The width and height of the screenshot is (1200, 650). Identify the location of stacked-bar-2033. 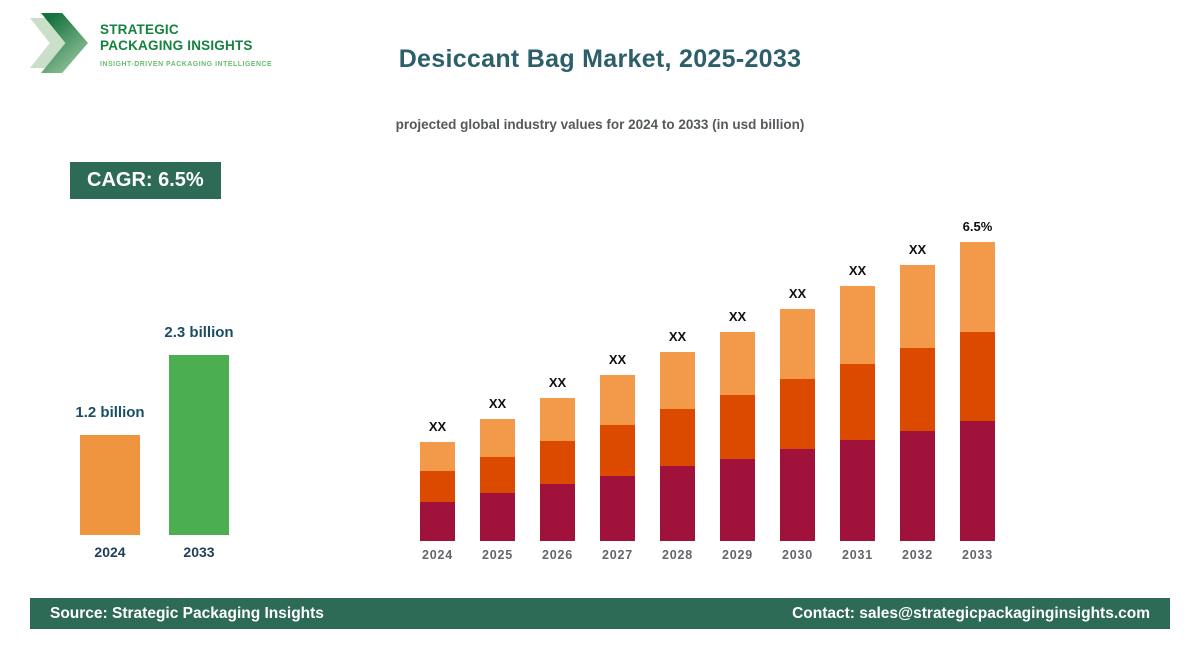
(977, 391).